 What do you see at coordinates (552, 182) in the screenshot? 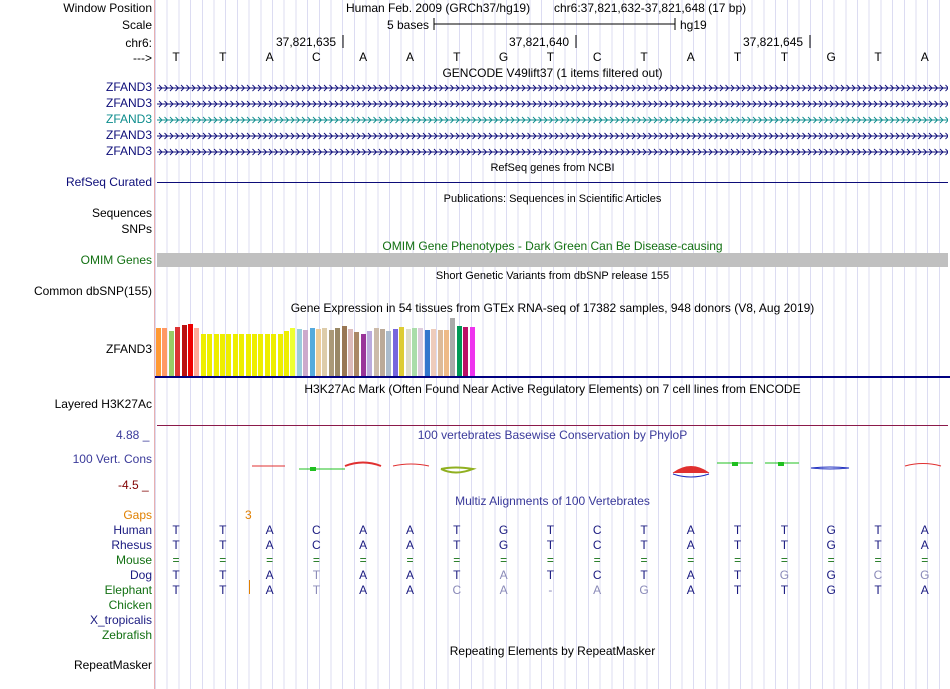
I see `refseq-gene-line` at bounding box center [552, 182].